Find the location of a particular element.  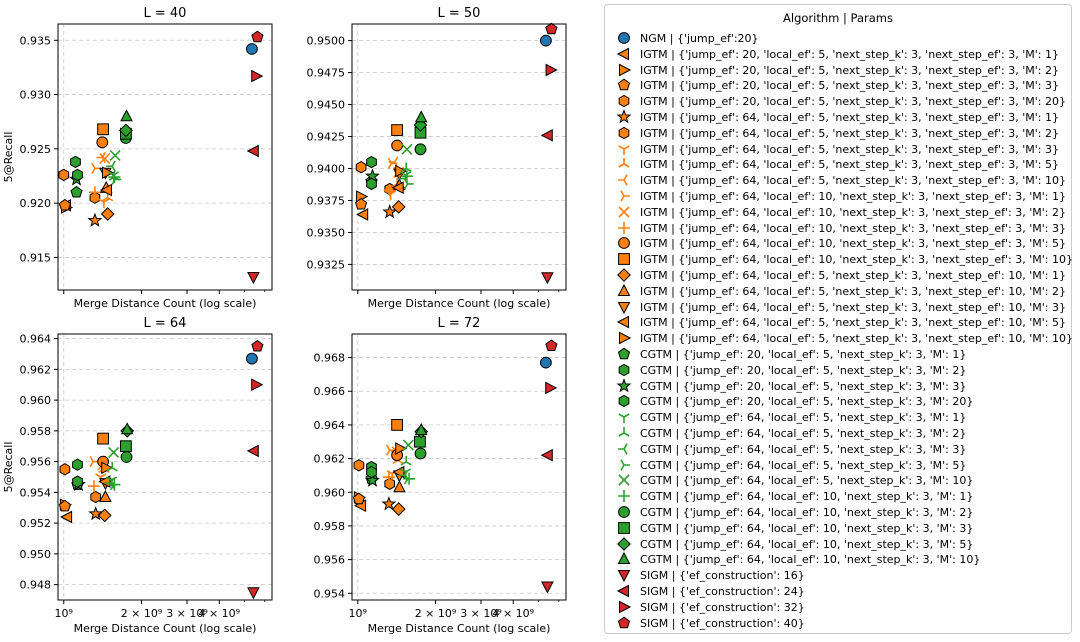

y-tick-label: 0.962 is located at coordinates (36, 369).